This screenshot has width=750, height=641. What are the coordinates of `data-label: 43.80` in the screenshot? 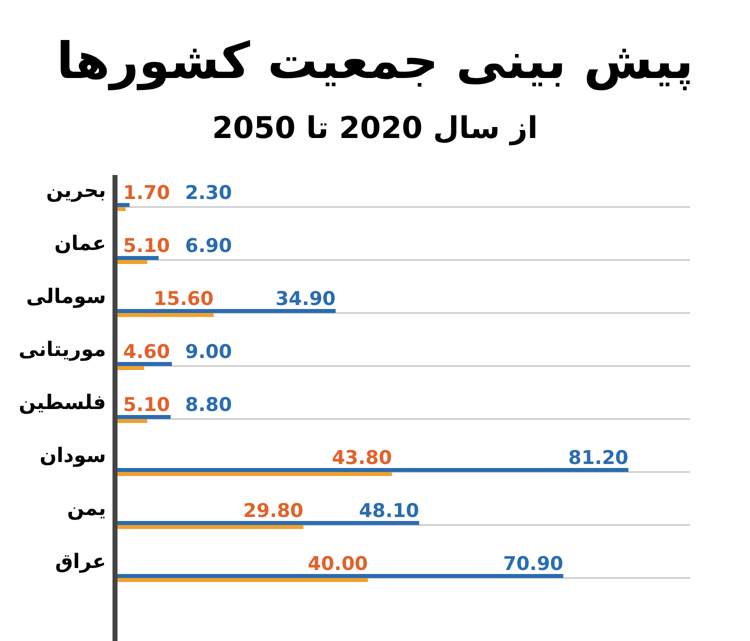 It's located at (362, 458).